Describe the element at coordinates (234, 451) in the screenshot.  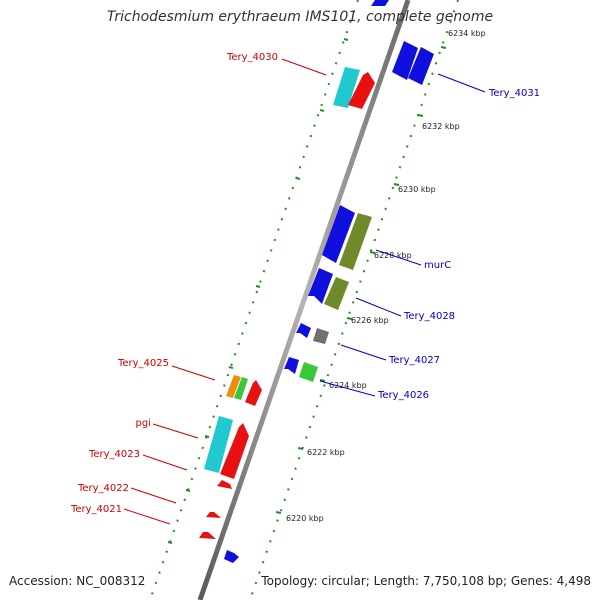
I see `feature-tery-4023-red` at that location.